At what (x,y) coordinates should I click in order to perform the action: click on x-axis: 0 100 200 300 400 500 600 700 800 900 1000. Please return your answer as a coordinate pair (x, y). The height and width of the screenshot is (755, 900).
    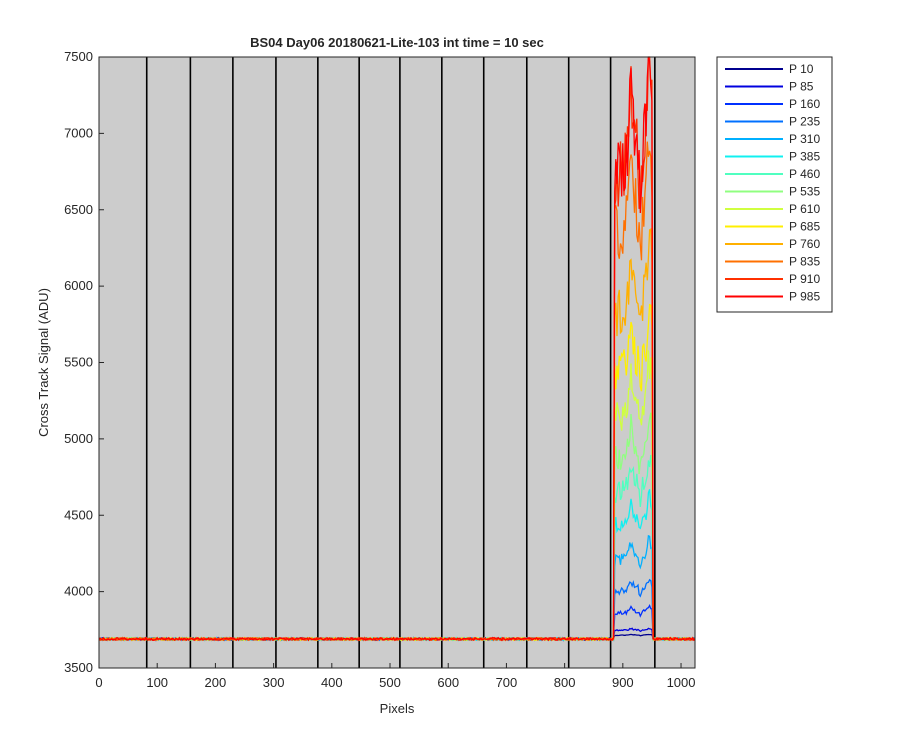
    Looking at the image, I should click on (395, 676).